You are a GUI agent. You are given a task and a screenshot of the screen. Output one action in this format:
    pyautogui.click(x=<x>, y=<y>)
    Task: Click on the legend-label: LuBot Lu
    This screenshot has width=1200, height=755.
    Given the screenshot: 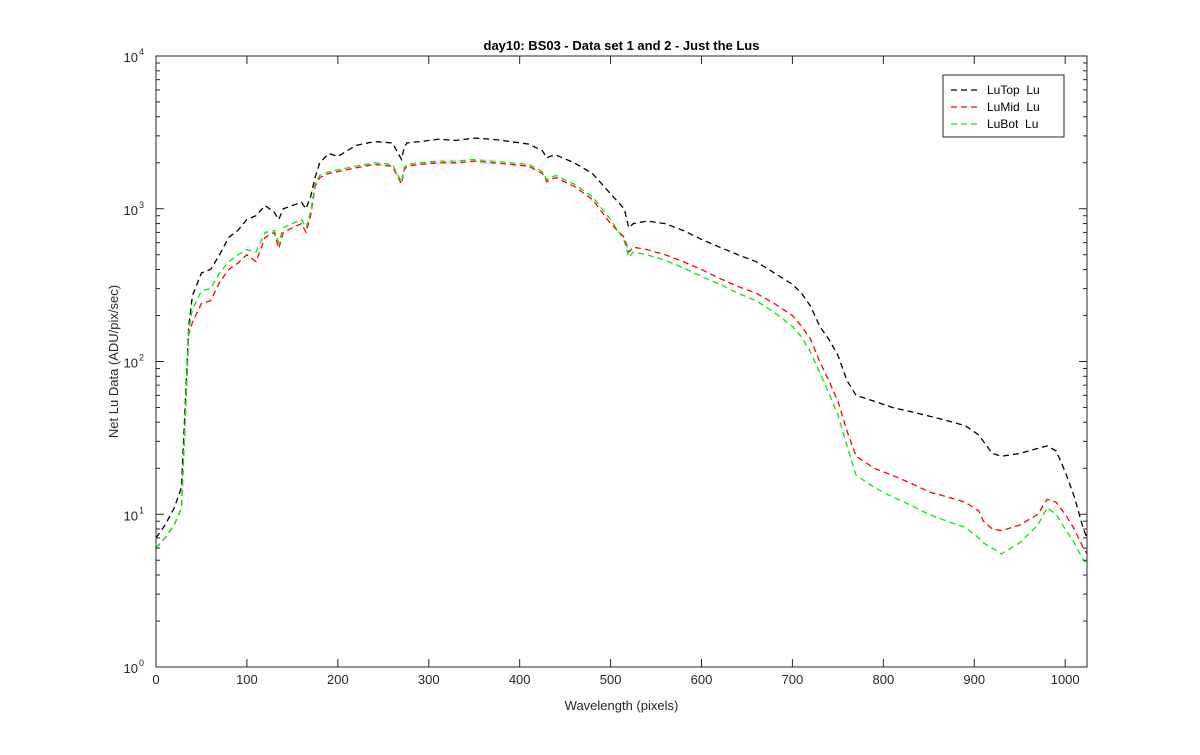 What is the action you would take?
    pyautogui.click(x=1012, y=124)
    